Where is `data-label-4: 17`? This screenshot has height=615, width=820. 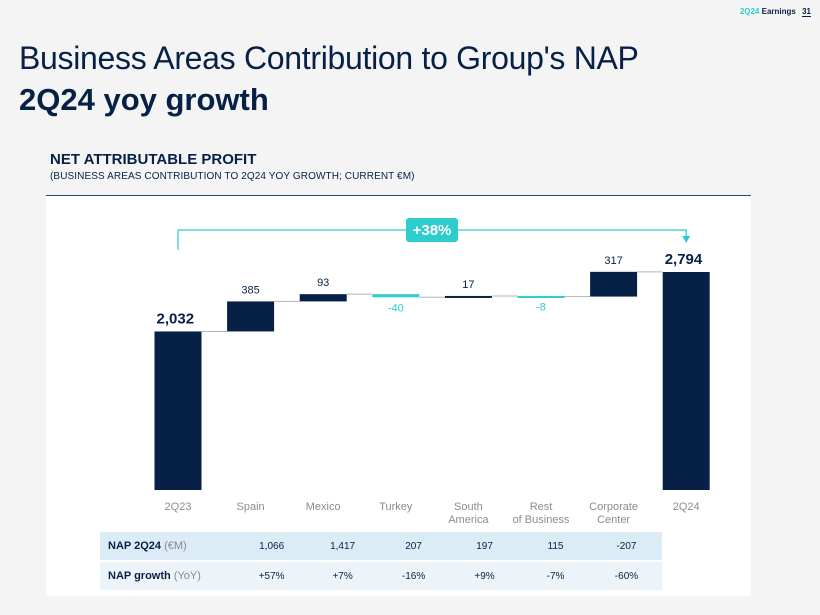
data-label-4: 17 is located at coordinates (468, 285).